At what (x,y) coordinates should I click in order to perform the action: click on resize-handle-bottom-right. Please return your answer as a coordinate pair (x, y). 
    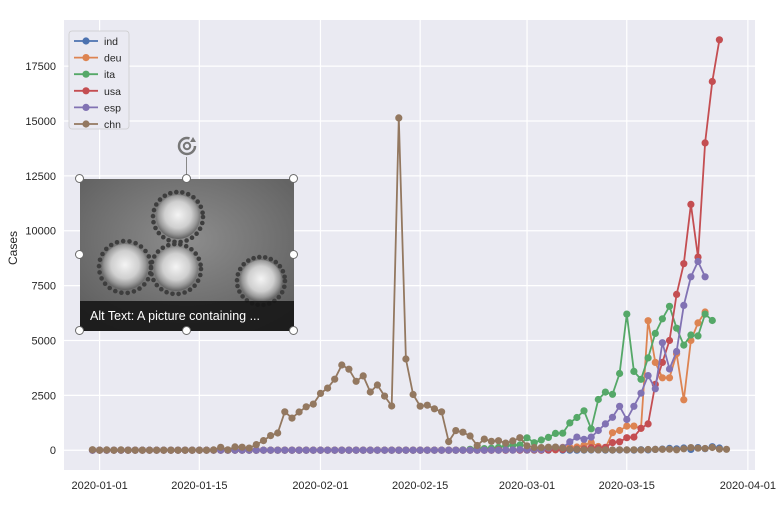
    Looking at the image, I should click on (293, 330).